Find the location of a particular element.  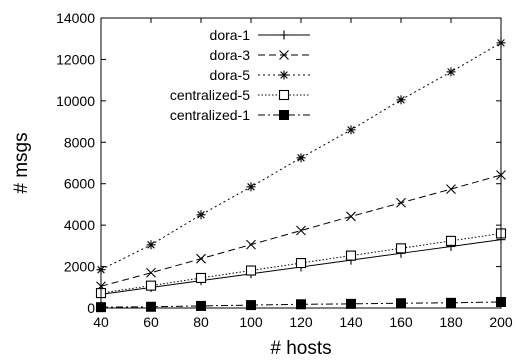

legend-entry: dora-3 is located at coordinates (260, 55).